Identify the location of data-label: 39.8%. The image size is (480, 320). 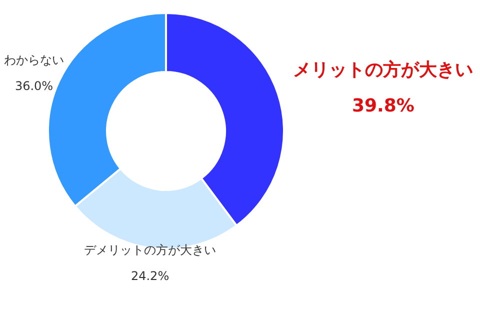
(383, 105).